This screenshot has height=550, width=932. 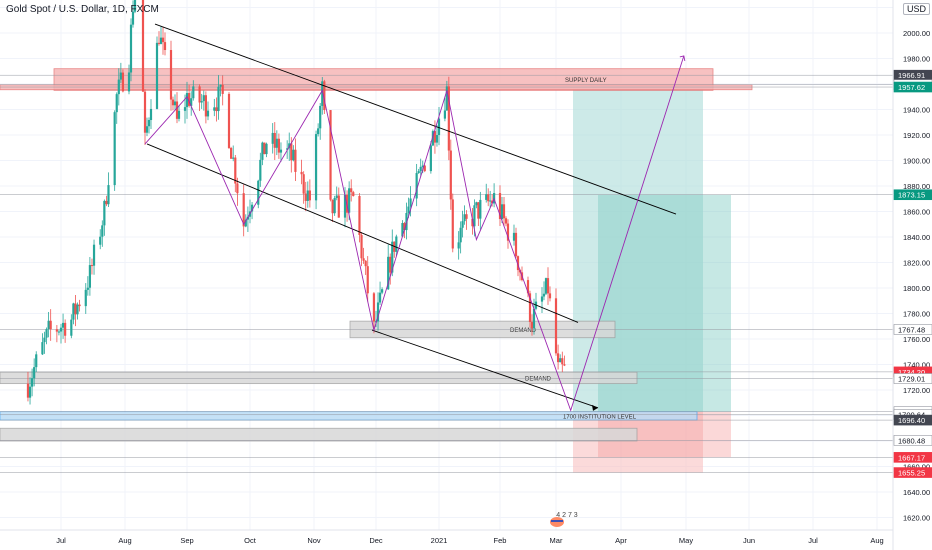 What do you see at coordinates (567, 520) in the screenshot?
I see `publisher-logo: 4 2 7 3` at bounding box center [567, 520].